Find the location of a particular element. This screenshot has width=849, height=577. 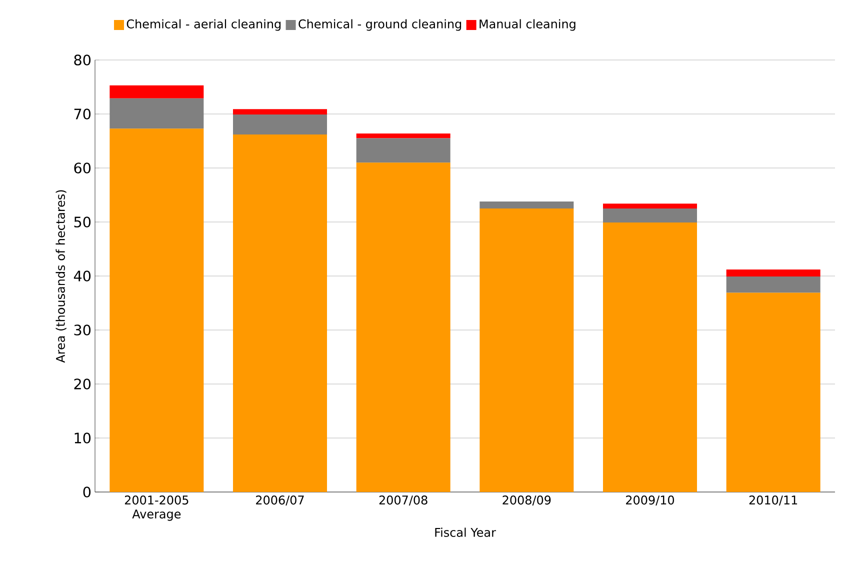

y-axis-title: Area (thousands of hectares) is located at coordinates (61, 276).